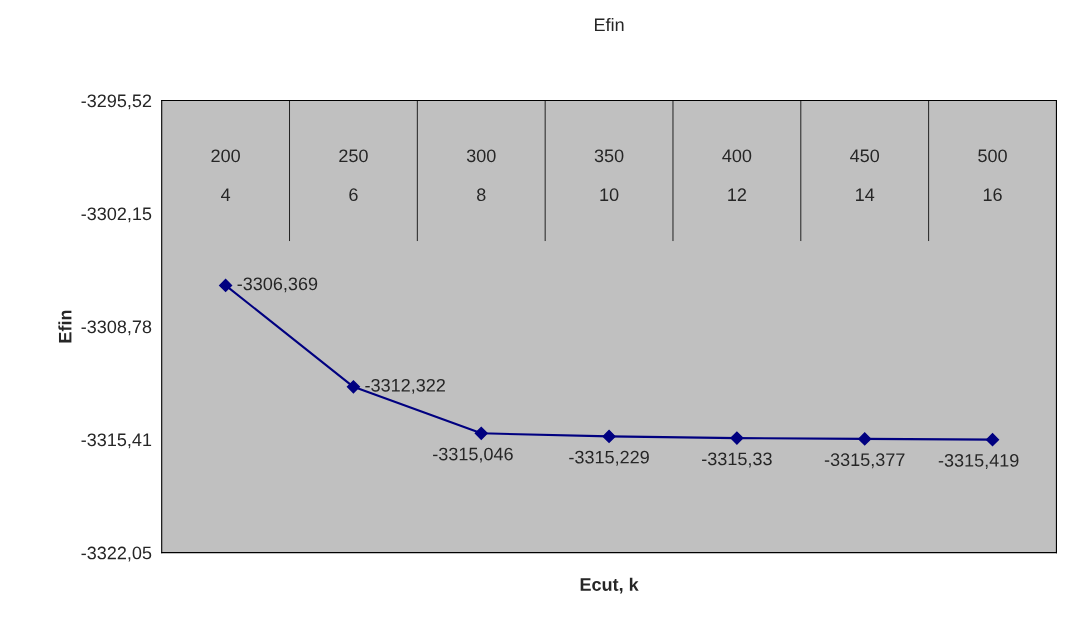  I want to click on category-label: 200 4, so click(225, 175).